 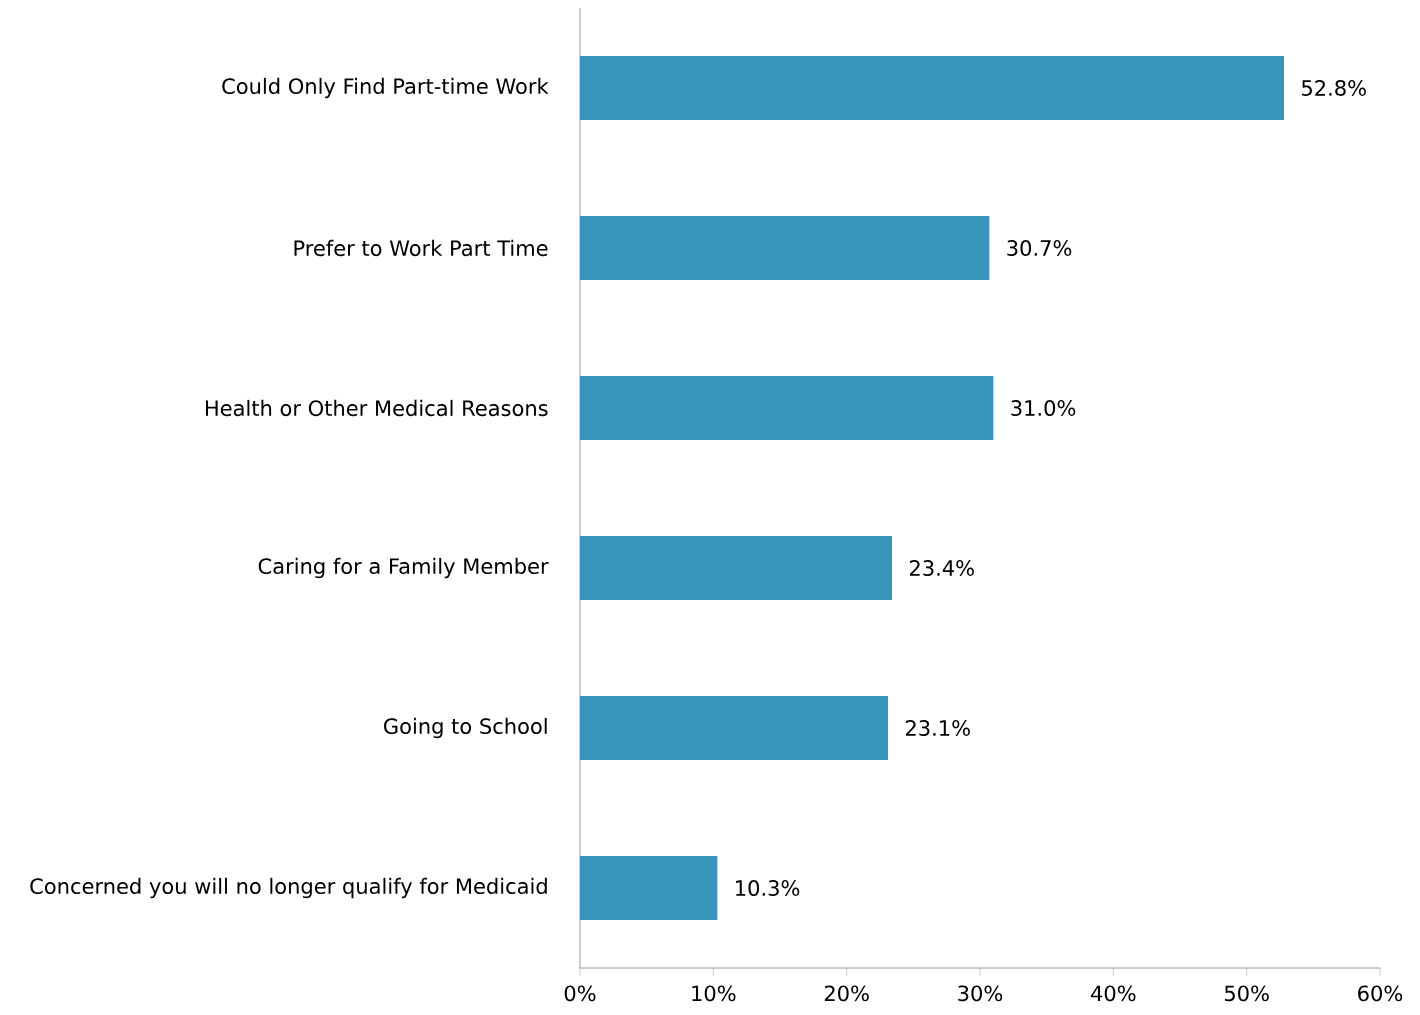 I want to click on x-tick-label: 10%, so click(x=714, y=993).